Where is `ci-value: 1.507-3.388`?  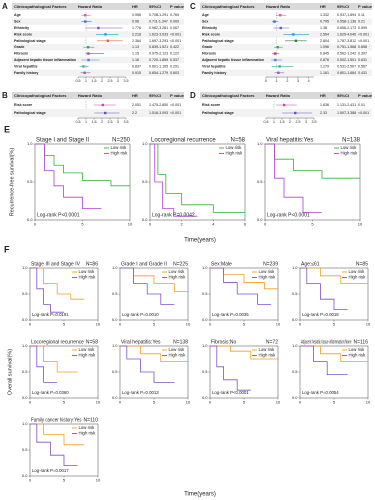
ci-value: 1.507-3.388 is located at coordinates (346, 113).